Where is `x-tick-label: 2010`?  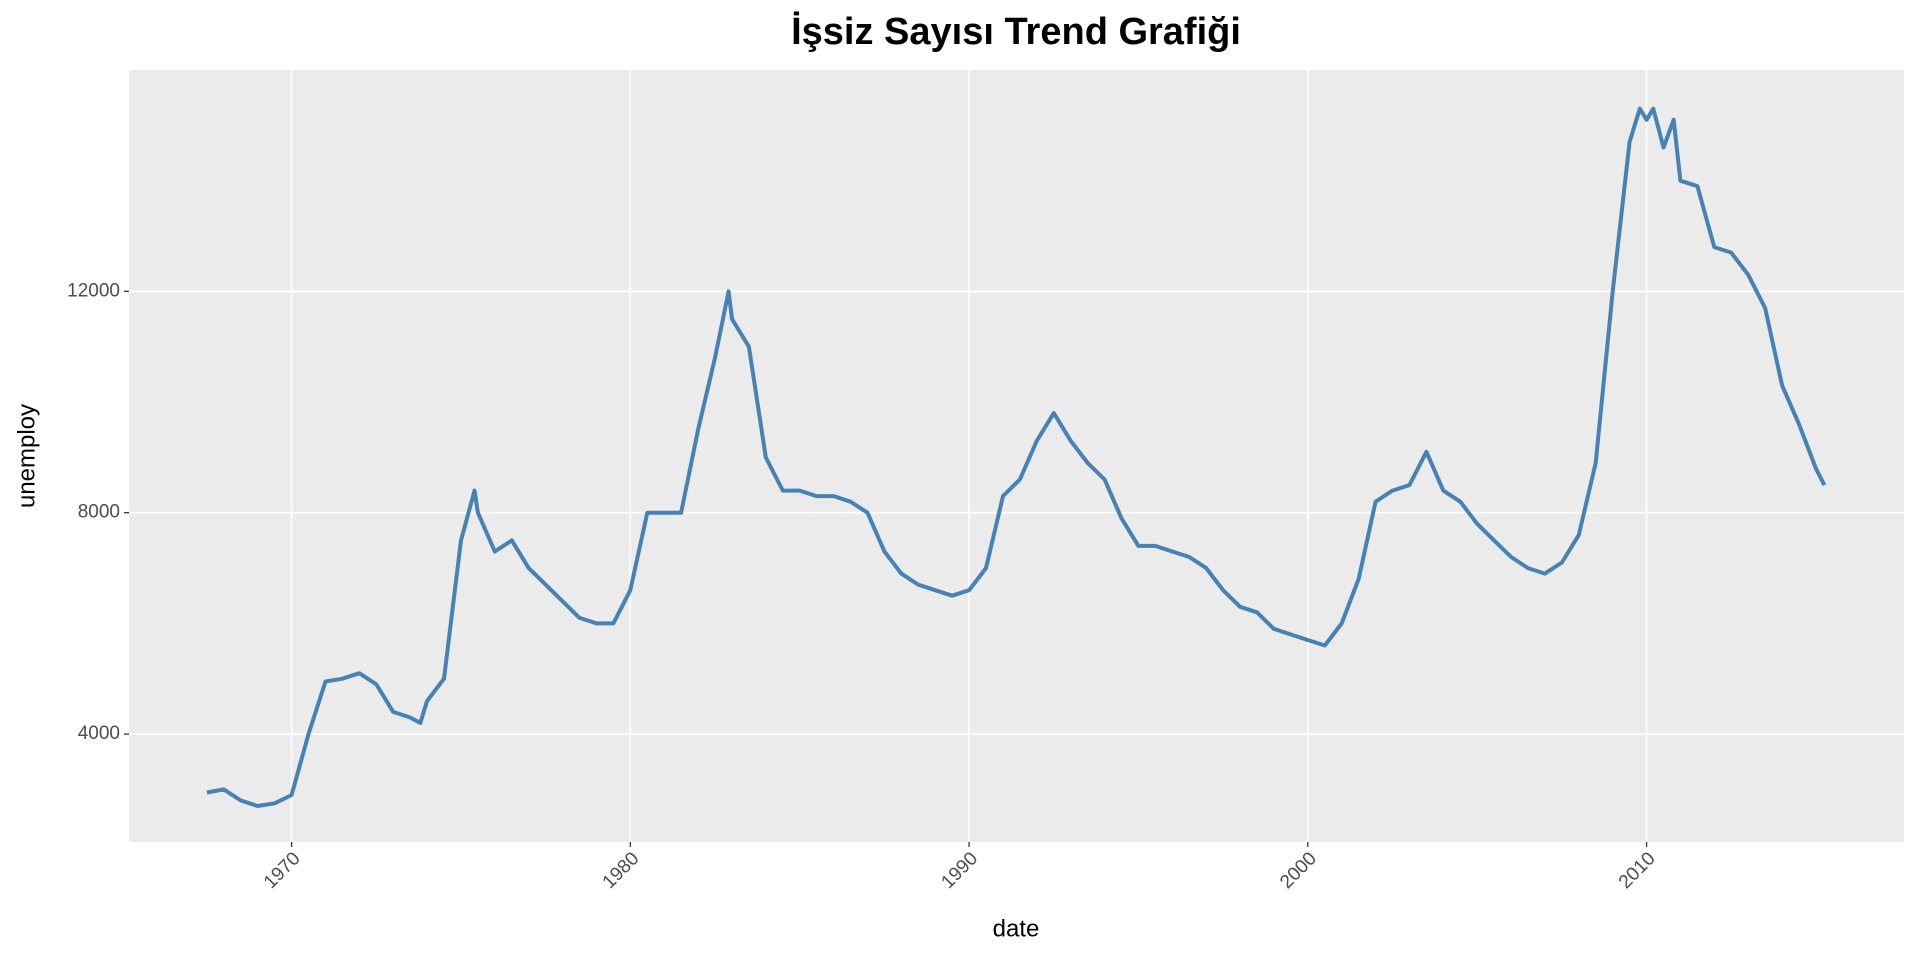 x-tick-label: 2010 is located at coordinates (1637, 870).